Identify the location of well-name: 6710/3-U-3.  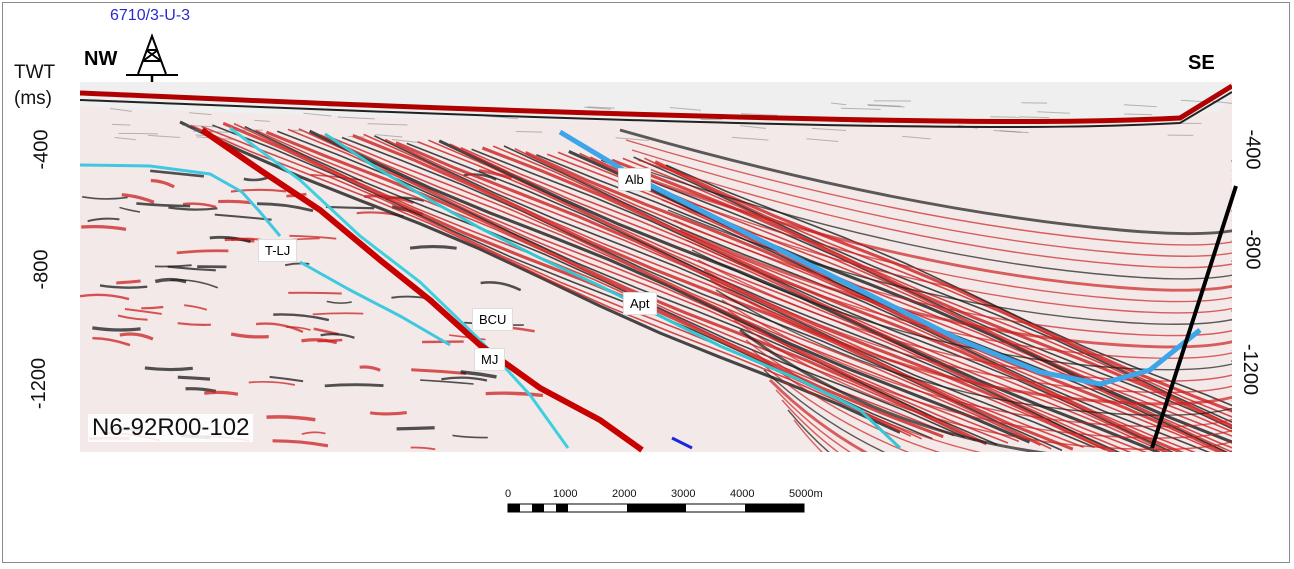
(150, 15).